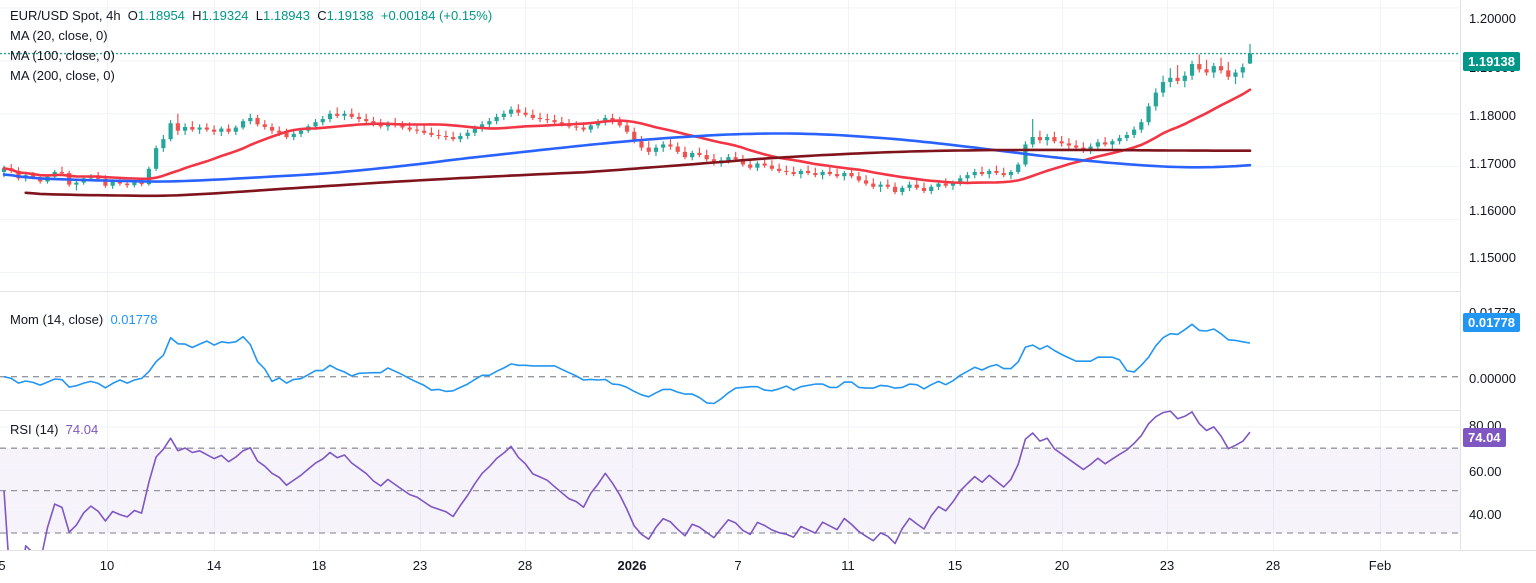 The height and width of the screenshot is (583, 1536). I want to click on axis-top-border, so click(768, 550).